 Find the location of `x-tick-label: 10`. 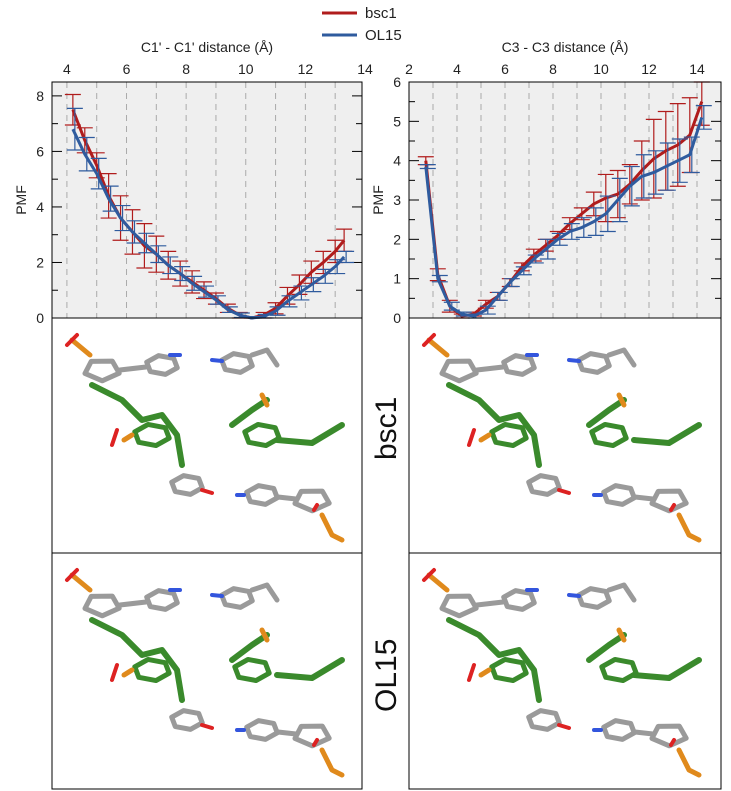

x-tick-label: 10 is located at coordinates (601, 69).